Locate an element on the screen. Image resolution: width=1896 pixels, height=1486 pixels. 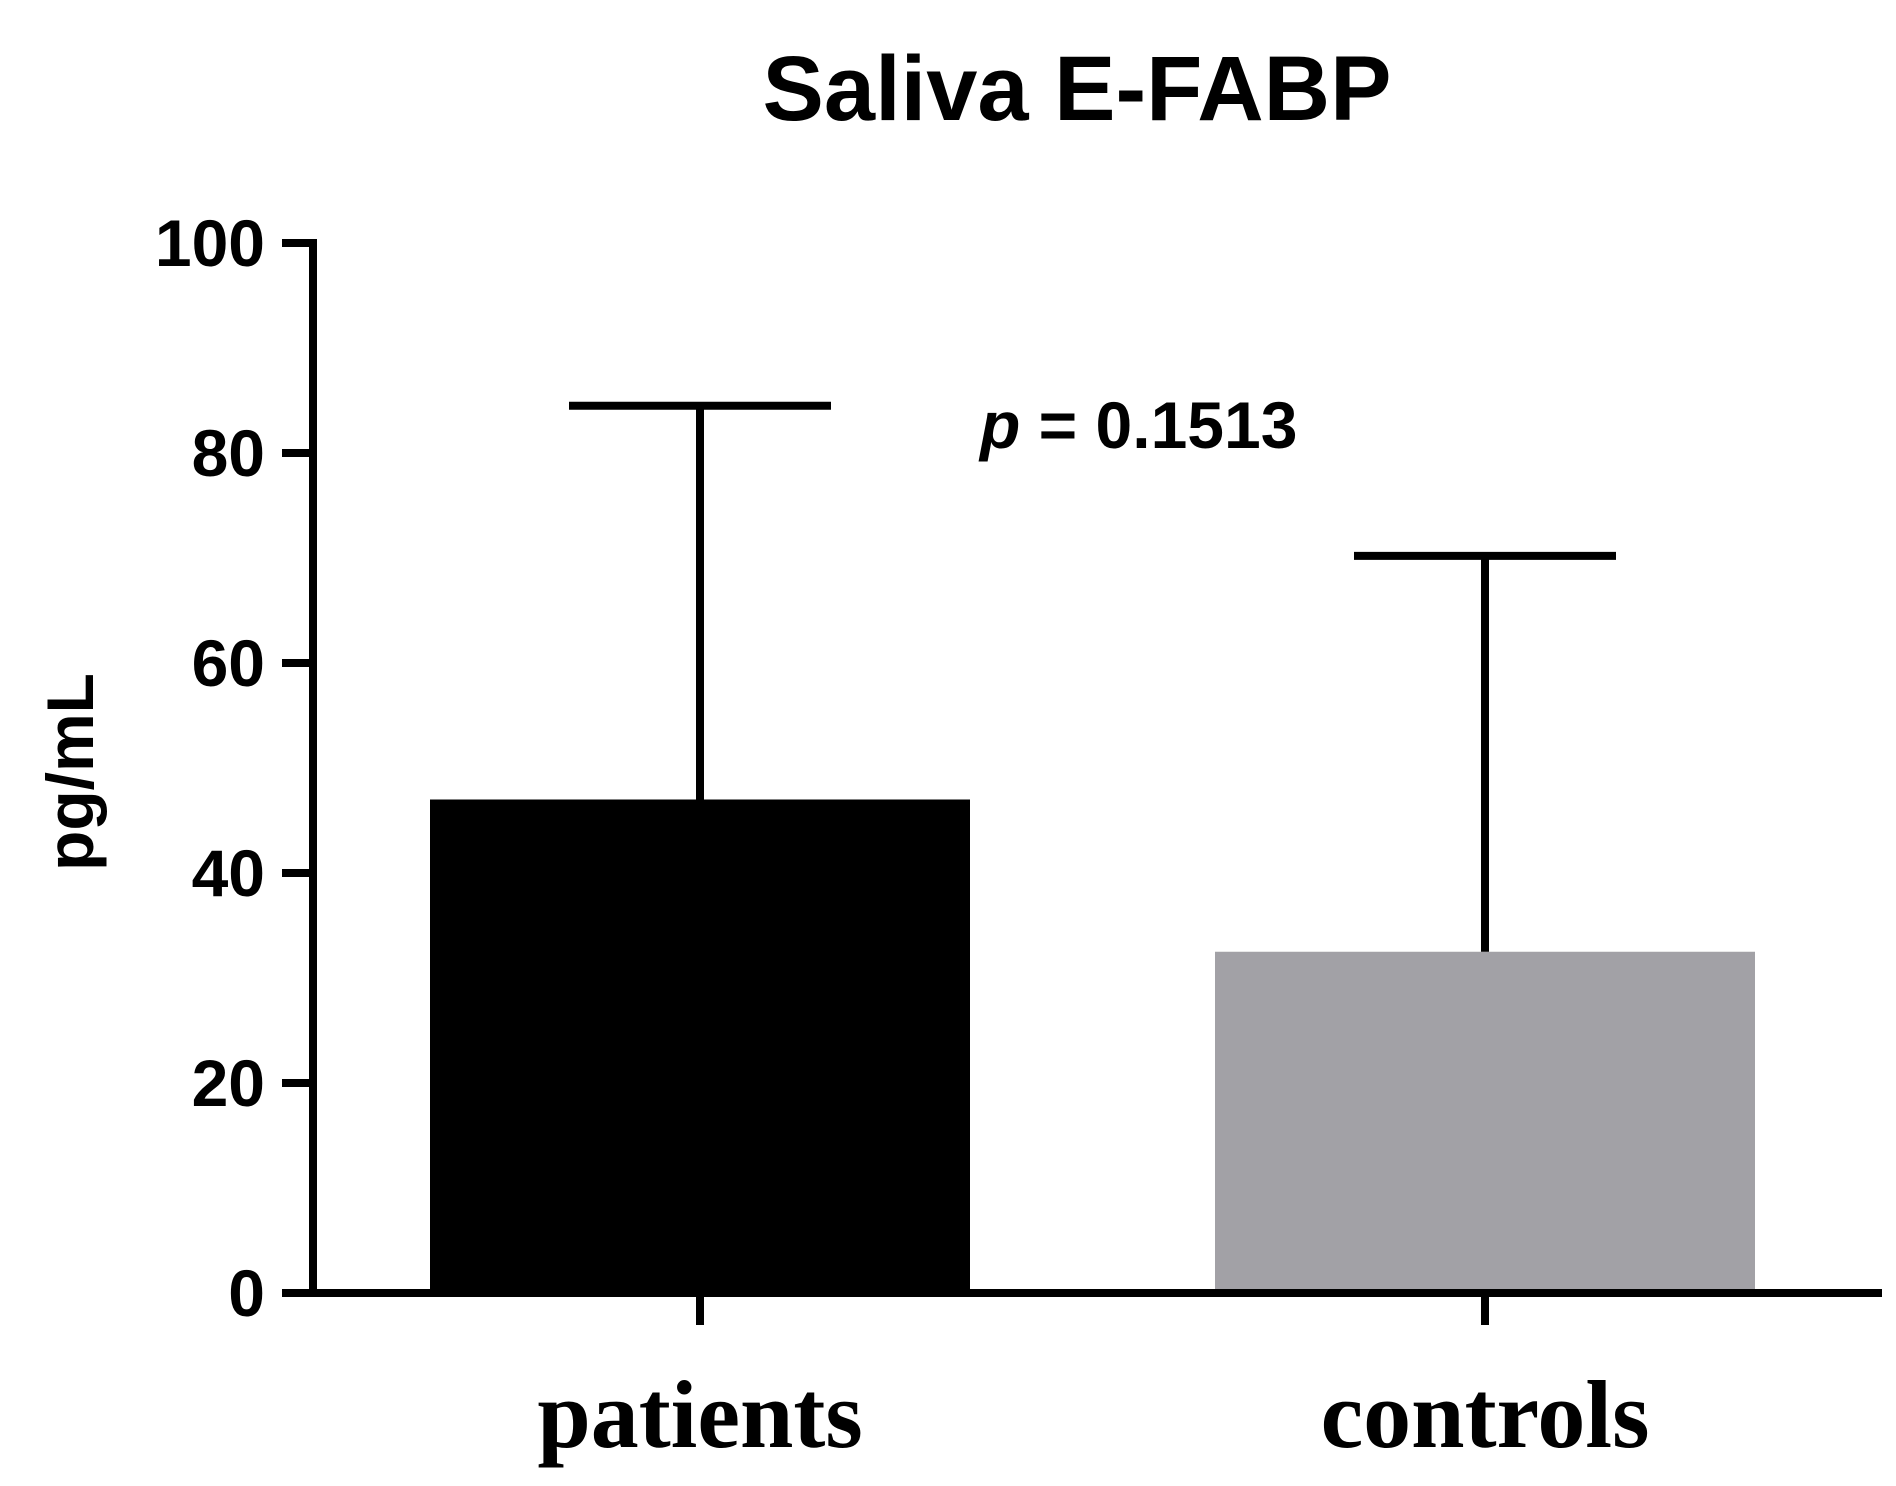
p-value-annotation: p = 0.1513 is located at coordinates (1137, 425).